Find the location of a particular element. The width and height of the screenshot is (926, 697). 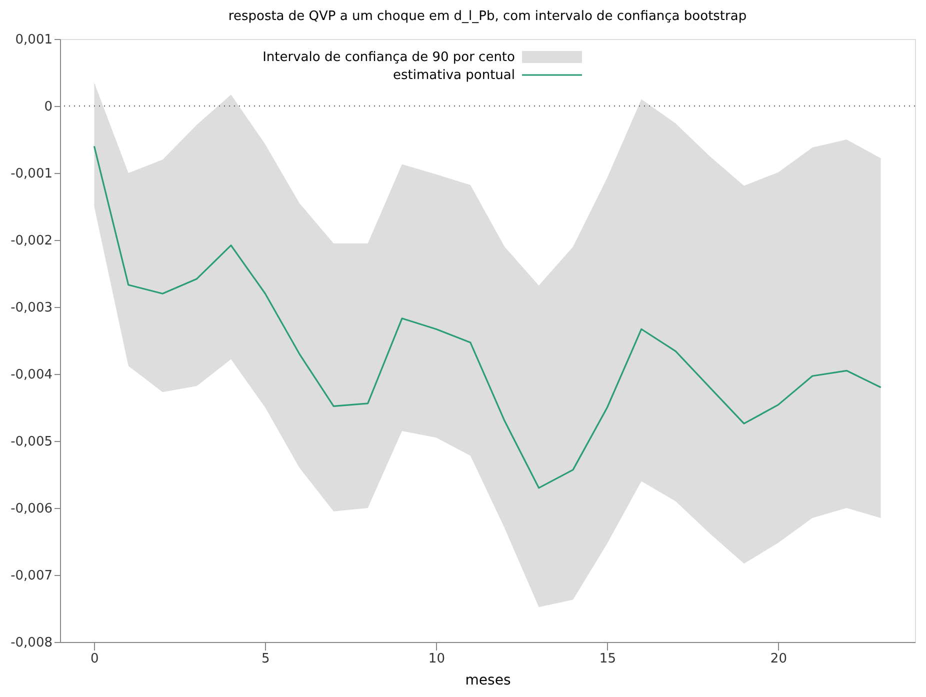

y-tick-label: -0,004 is located at coordinates (31, 375).